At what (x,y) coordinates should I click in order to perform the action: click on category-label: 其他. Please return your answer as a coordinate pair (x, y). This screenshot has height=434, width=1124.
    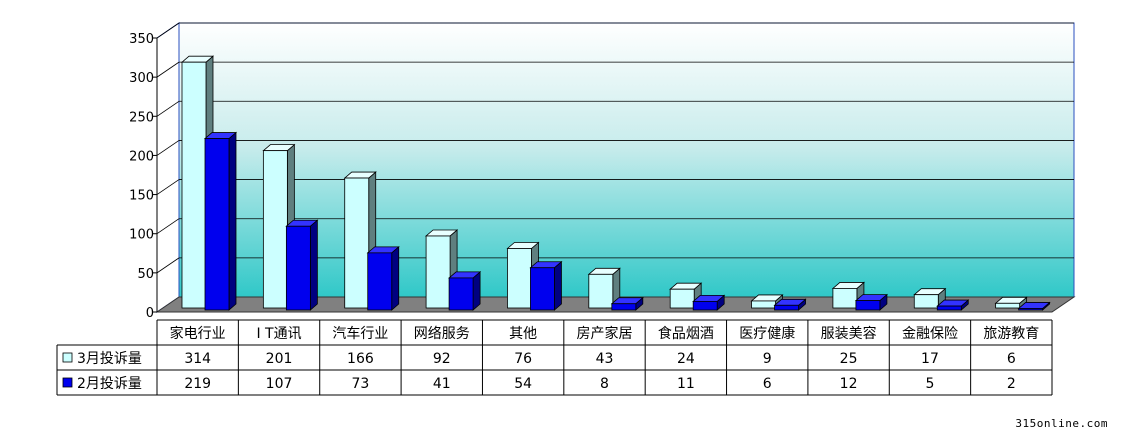
    Looking at the image, I should click on (523, 334).